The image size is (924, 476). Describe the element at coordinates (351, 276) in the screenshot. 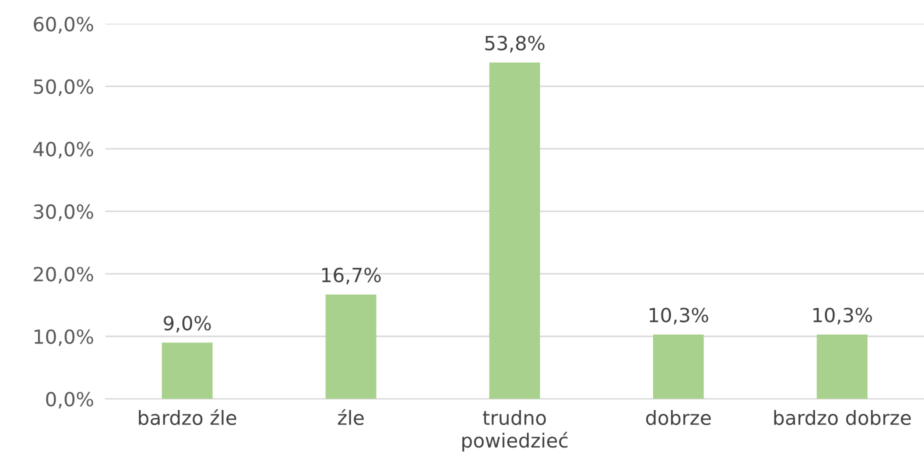

I see `data-label: 16,7%` at that location.